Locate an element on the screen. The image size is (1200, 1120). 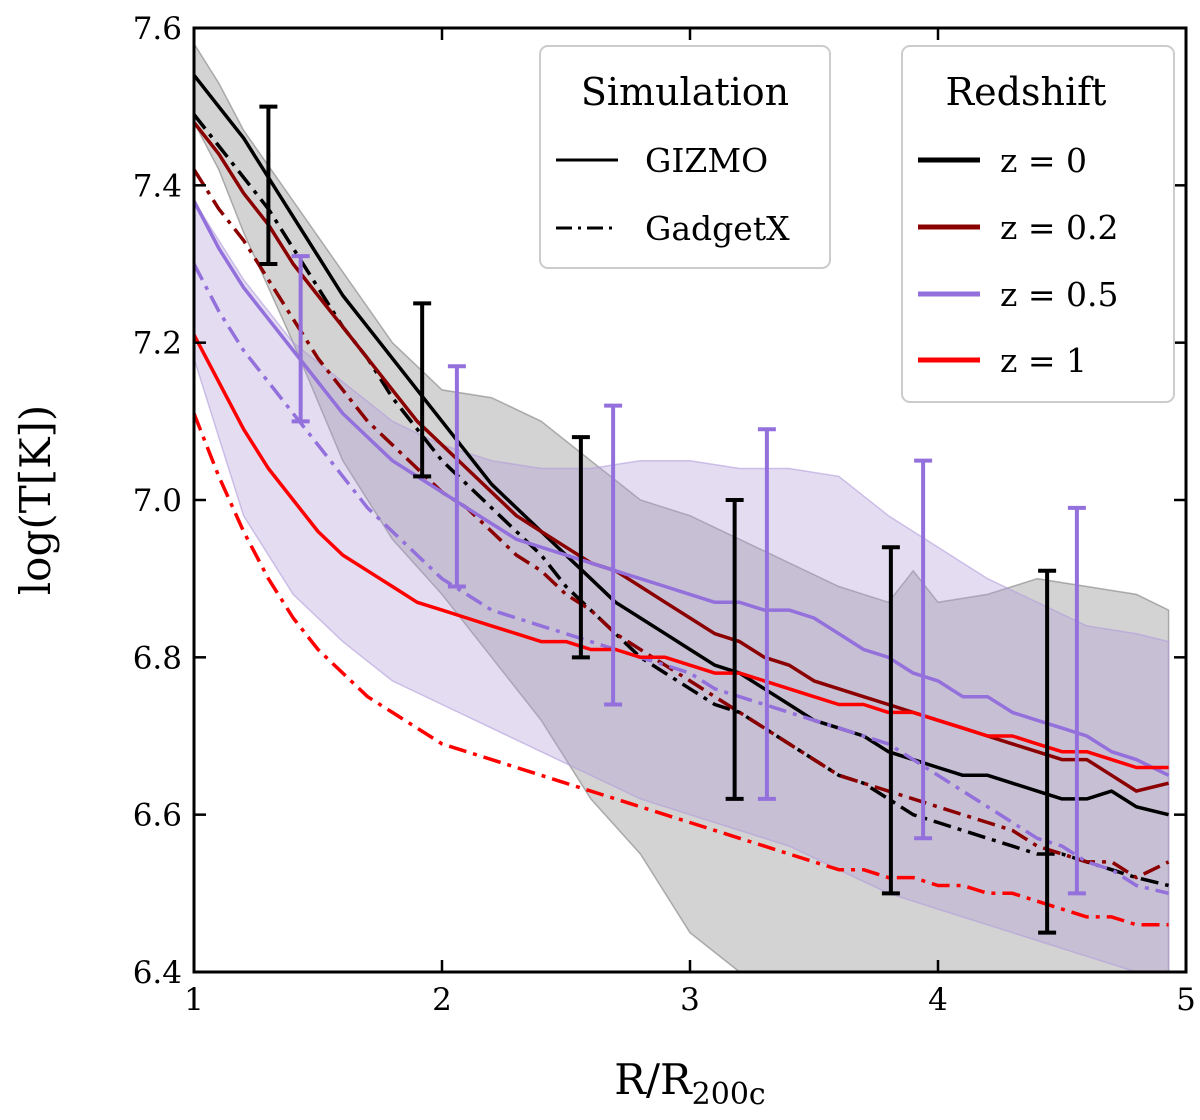
y-axis-title: log(T[K]) is located at coordinates (35, 500).